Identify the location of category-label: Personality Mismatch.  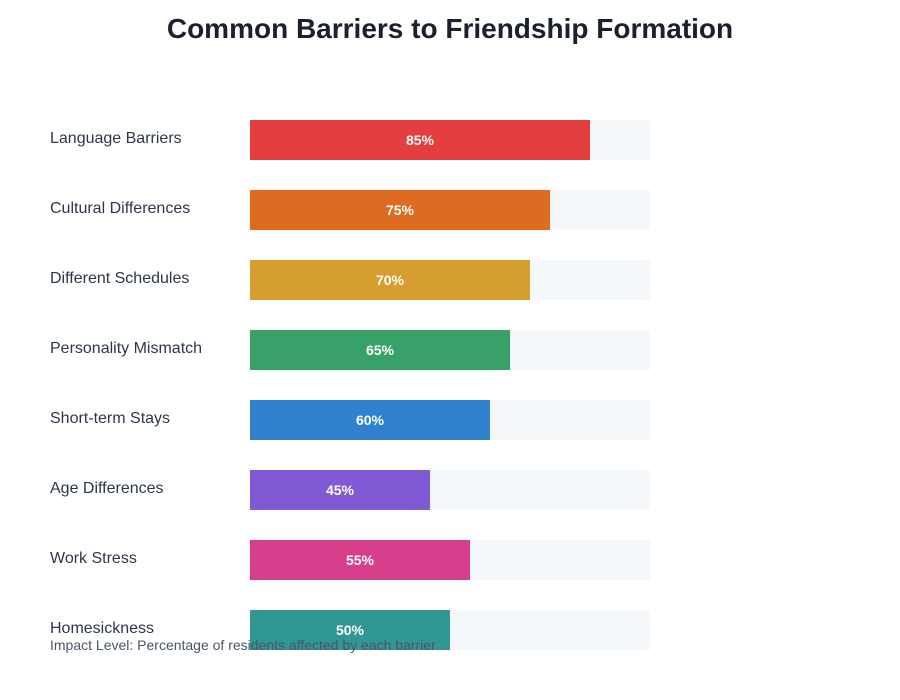
(126, 348).